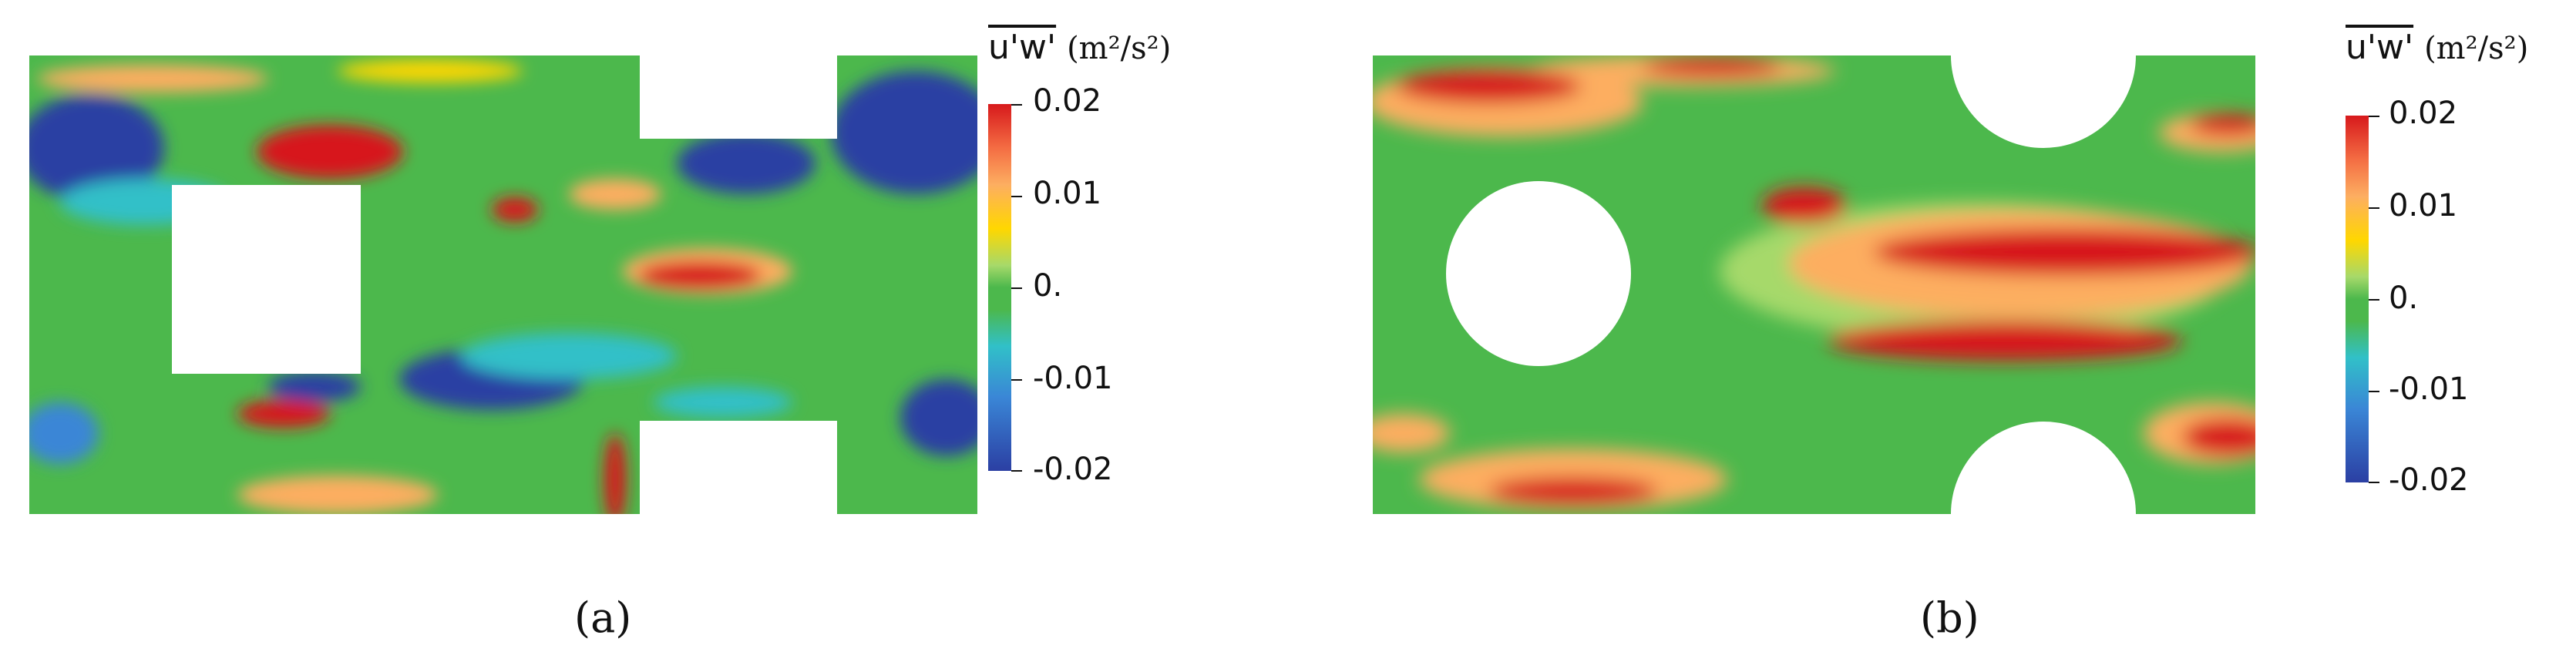 The width and height of the screenshot is (2576, 662). Describe the element at coordinates (1022, 48) in the screenshot. I see `colorbar-quantity-a: u'w'` at that location.